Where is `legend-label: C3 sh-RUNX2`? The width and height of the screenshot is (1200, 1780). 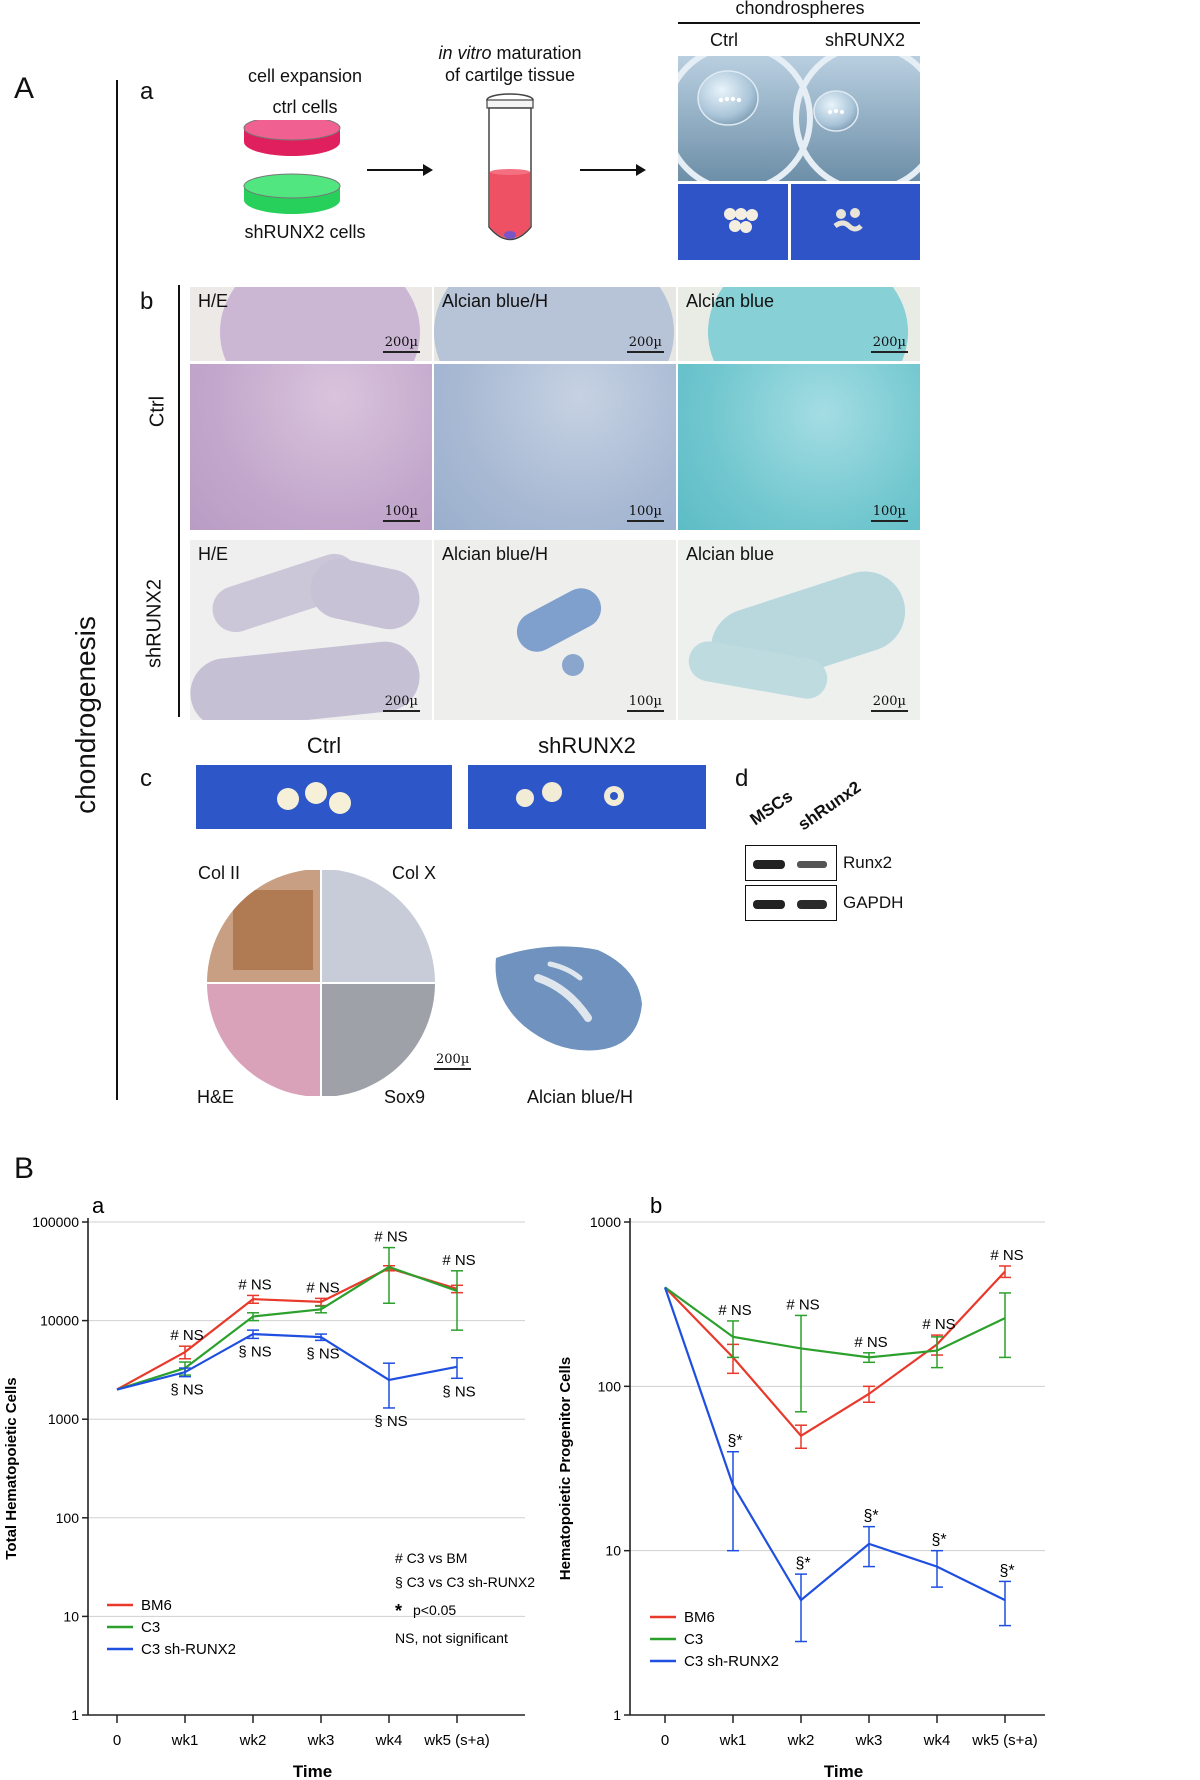
legend-label: C3 sh-RUNX2 is located at coordinates (731, 1661).